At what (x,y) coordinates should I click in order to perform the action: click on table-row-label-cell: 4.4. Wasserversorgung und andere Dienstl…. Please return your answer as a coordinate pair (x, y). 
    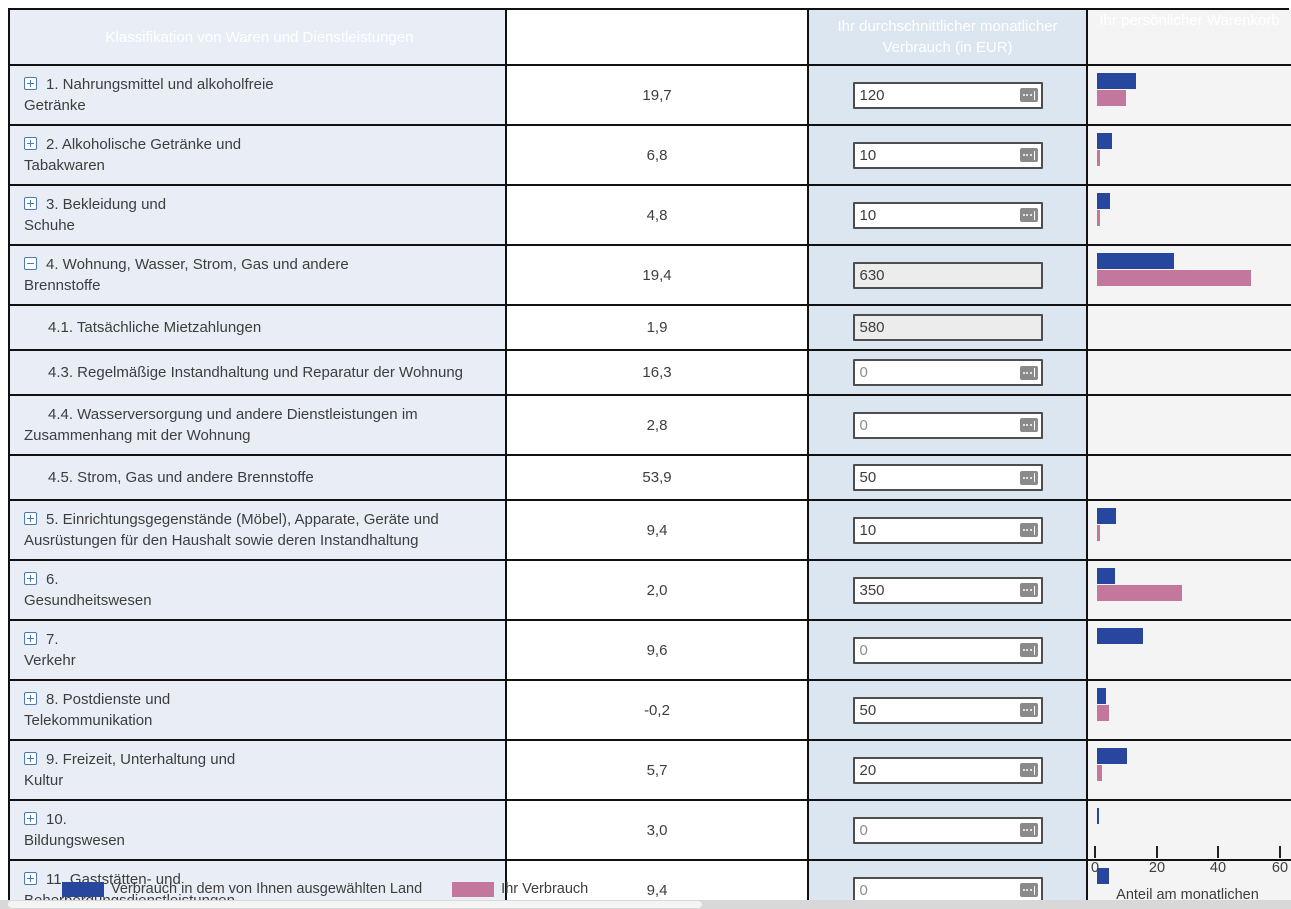
    Looking at the image, I should click on (258, 426).